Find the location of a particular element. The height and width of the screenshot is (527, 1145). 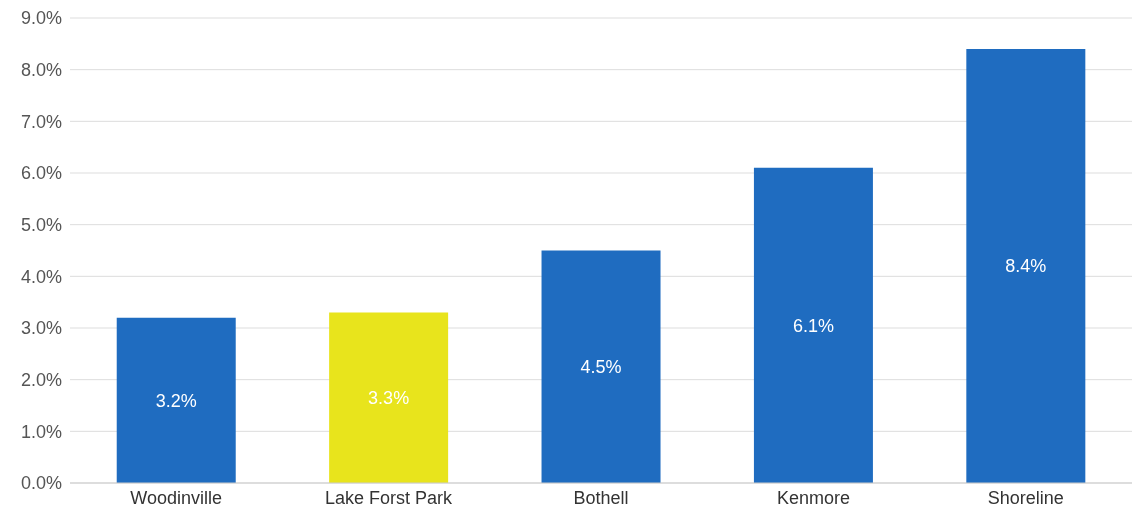

y-tick-label: 7.0% is located at coordinates (41, 121).